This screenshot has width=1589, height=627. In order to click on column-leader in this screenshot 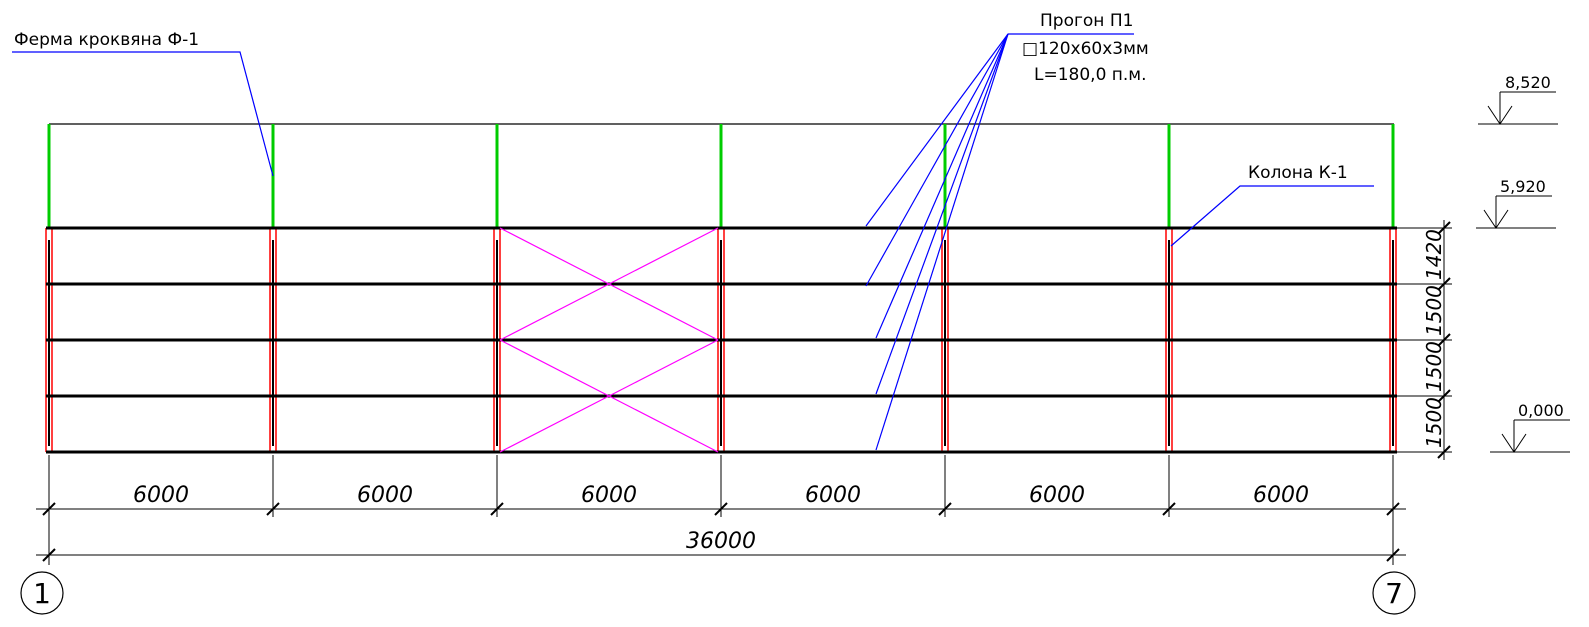, I will do `click(1272, 216)`.